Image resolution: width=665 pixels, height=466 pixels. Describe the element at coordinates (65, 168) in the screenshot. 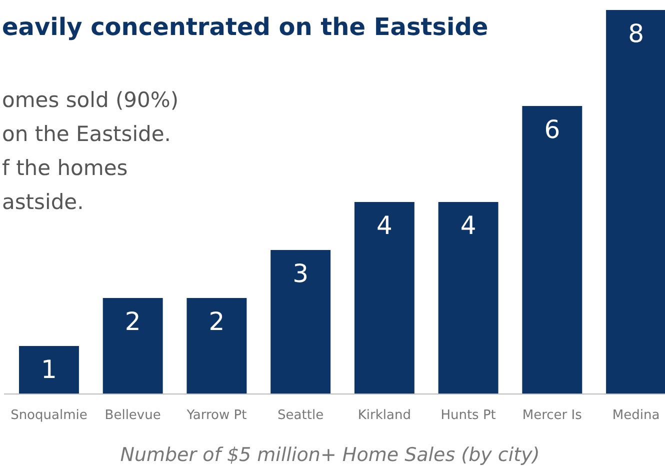

I see `annotation: f the homes` at that location.